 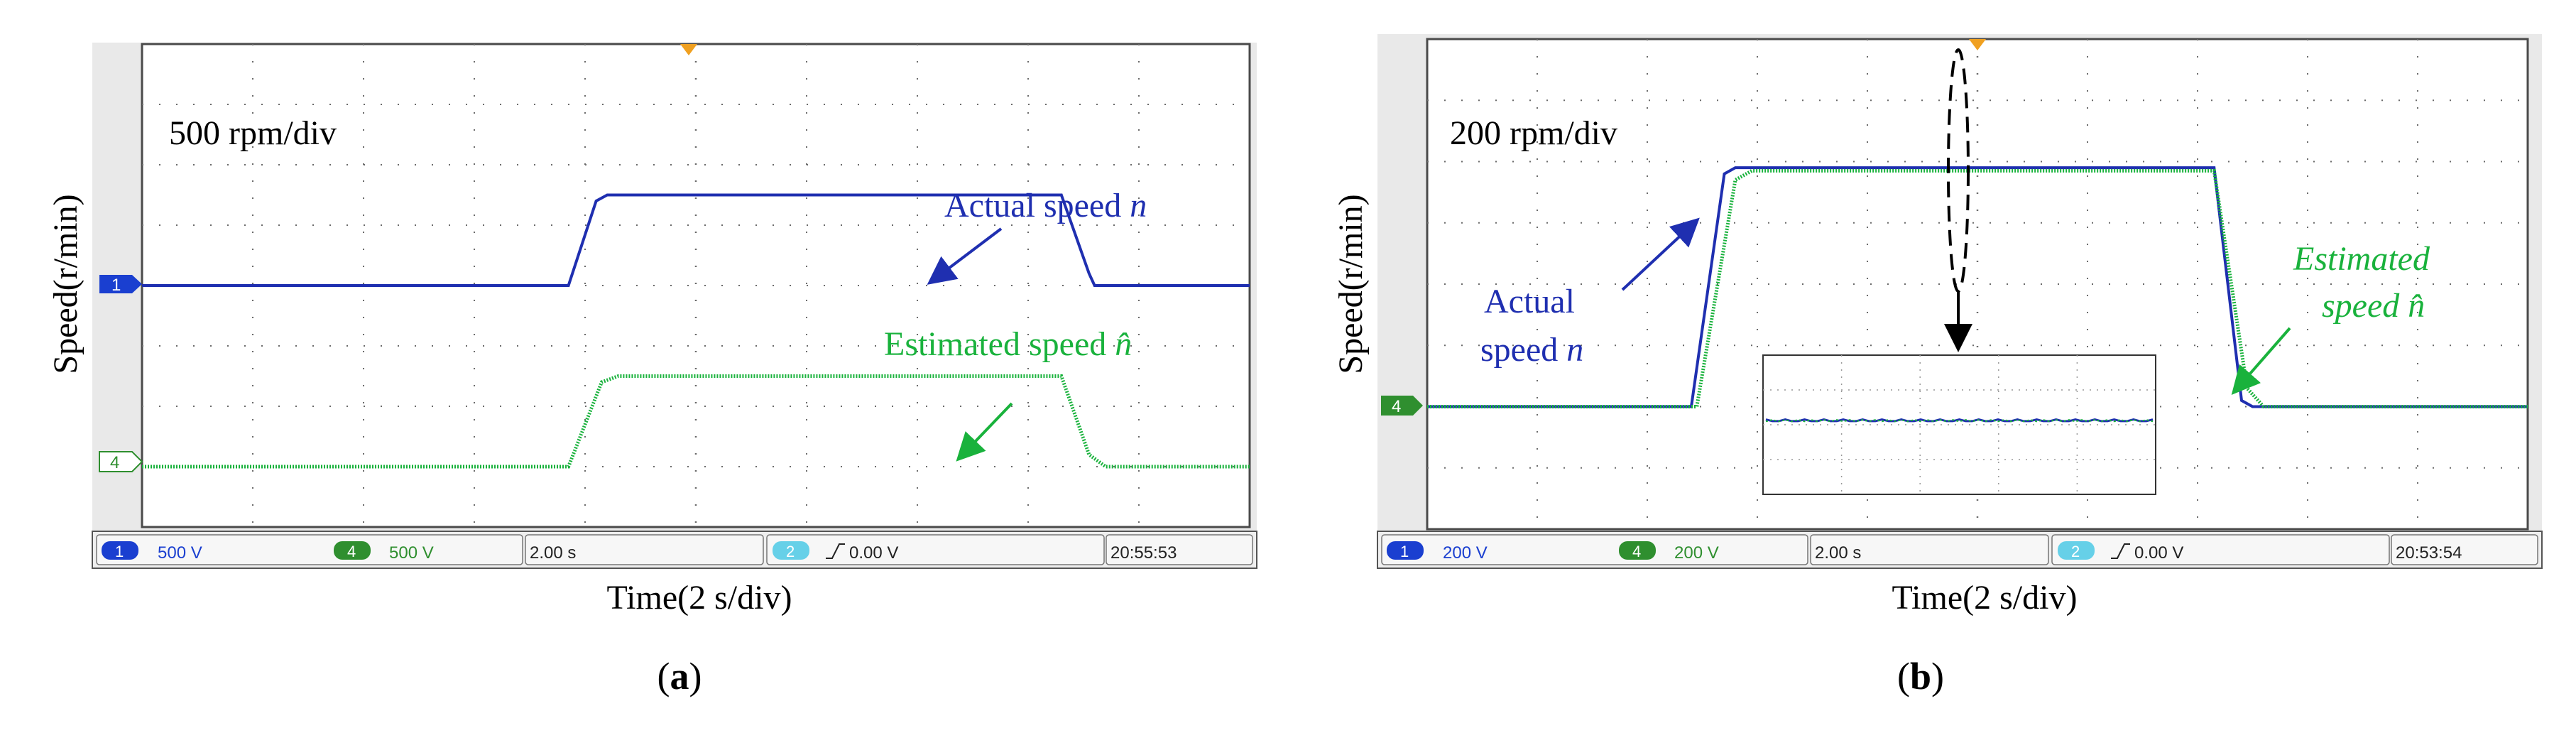 What do you see at coordinates (674, 550) in the screenshot?
I see `status-bar-a: 1 500 V 4 500 V 2.00 s 2 0.00 V 20:55:53` at bounding box center [674, 550].